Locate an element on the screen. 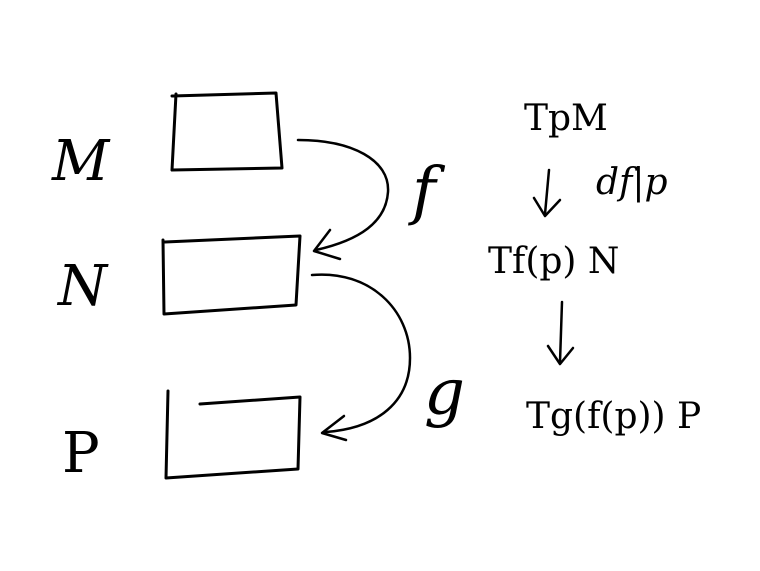 The width and height of the screenshot is (760, 571). differential-arrow-dg is located at coordinates (561, 332).